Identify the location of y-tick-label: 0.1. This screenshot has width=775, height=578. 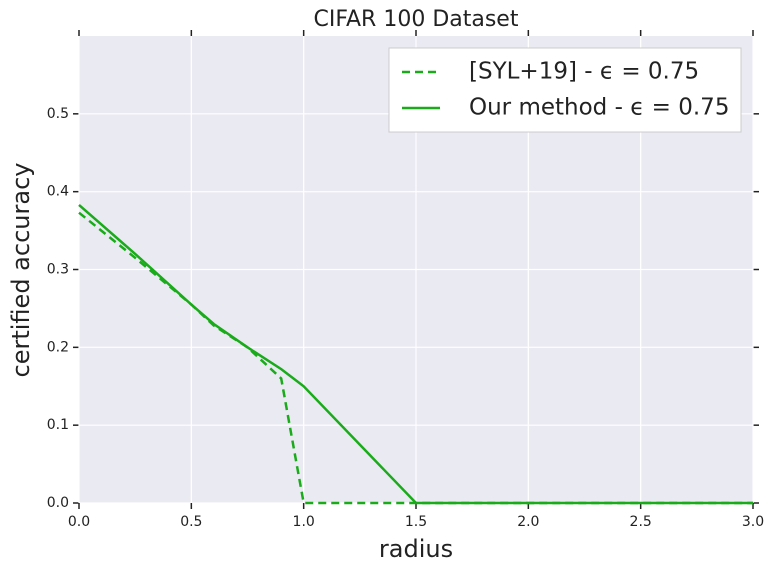
(58, 425).